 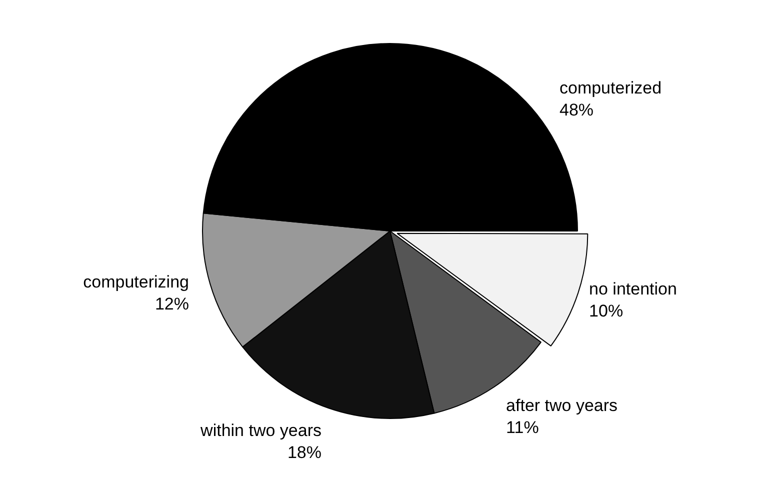 What do you see at coordinates (633, 288) in the screenshot?
I see `slice-label: no intention` at bounding box center [633, 288].